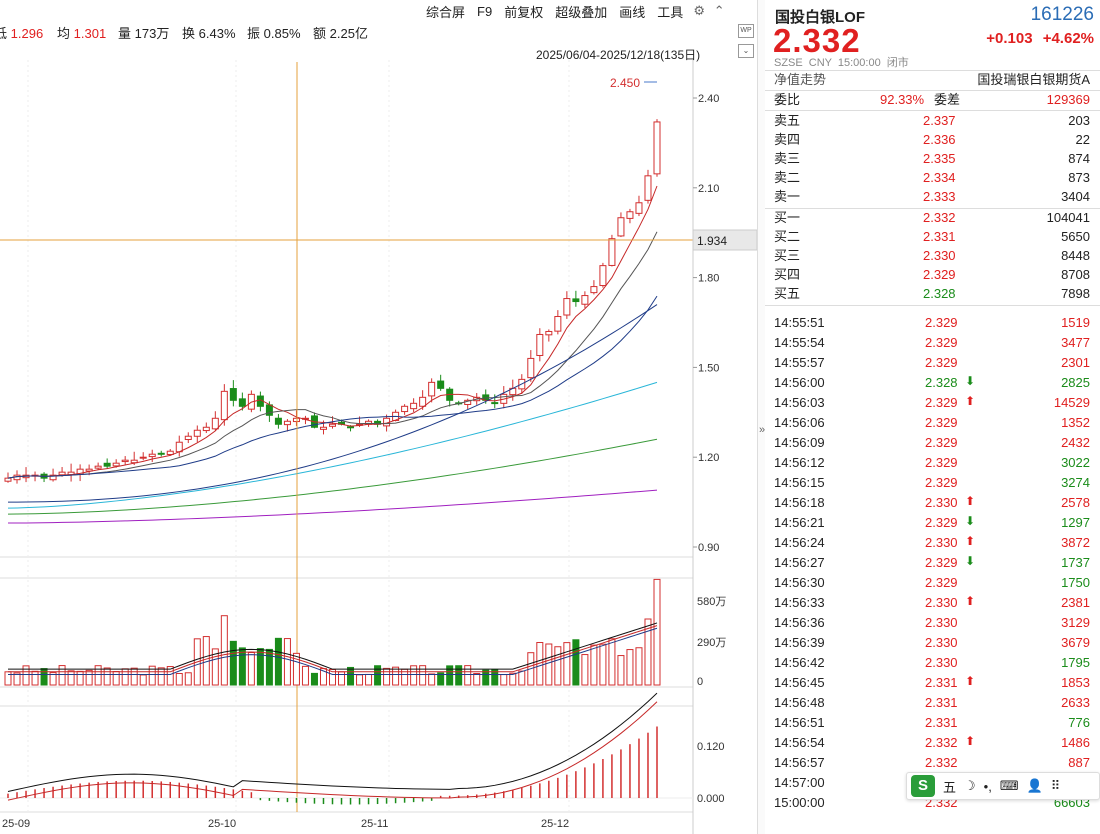  Describe the element at coordinates (1075, 622) in the screenshot. I see `tick-volume: 3129` at that location.